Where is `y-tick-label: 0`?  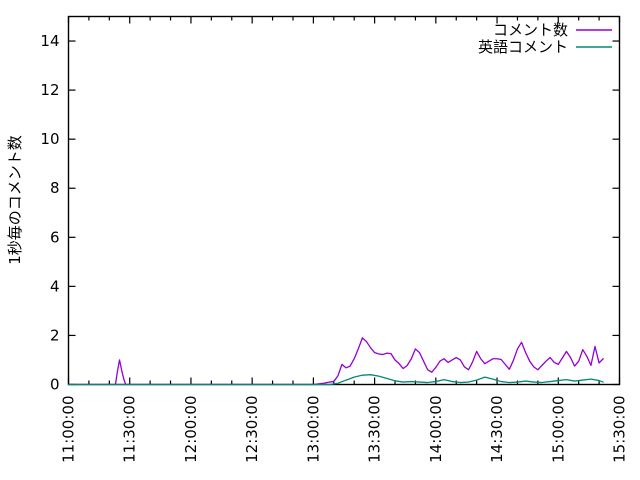
y-tick-label: 0 is located at coordinates (55, 385).